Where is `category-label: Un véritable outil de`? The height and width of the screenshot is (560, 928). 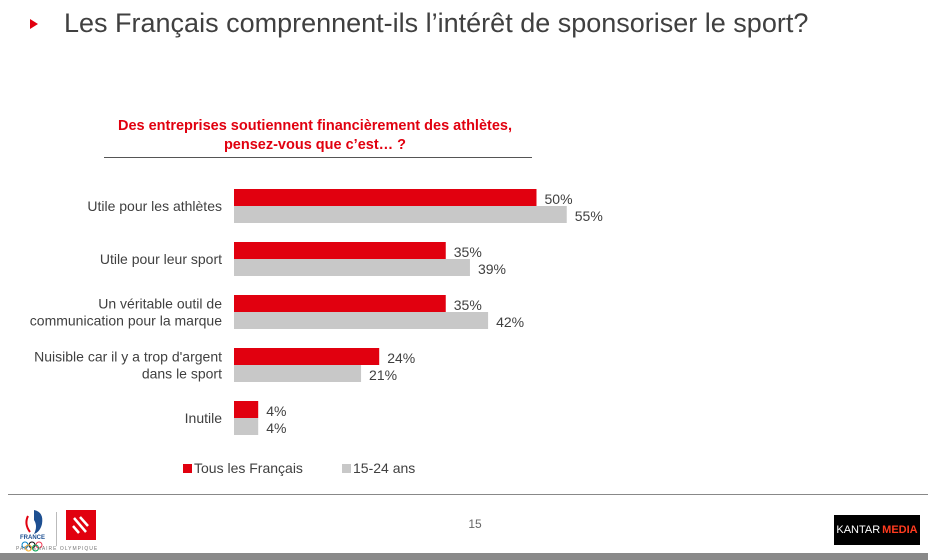 category-label: Un véritable outil de is located at coordinates (160, 304).